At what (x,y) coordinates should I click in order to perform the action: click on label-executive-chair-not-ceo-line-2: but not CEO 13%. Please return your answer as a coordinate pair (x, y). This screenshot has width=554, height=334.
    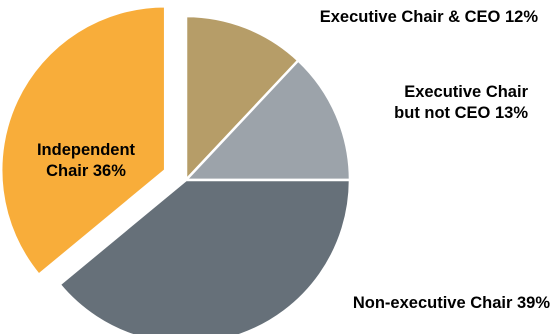
    Looking at the image, I should click on (461, 113).